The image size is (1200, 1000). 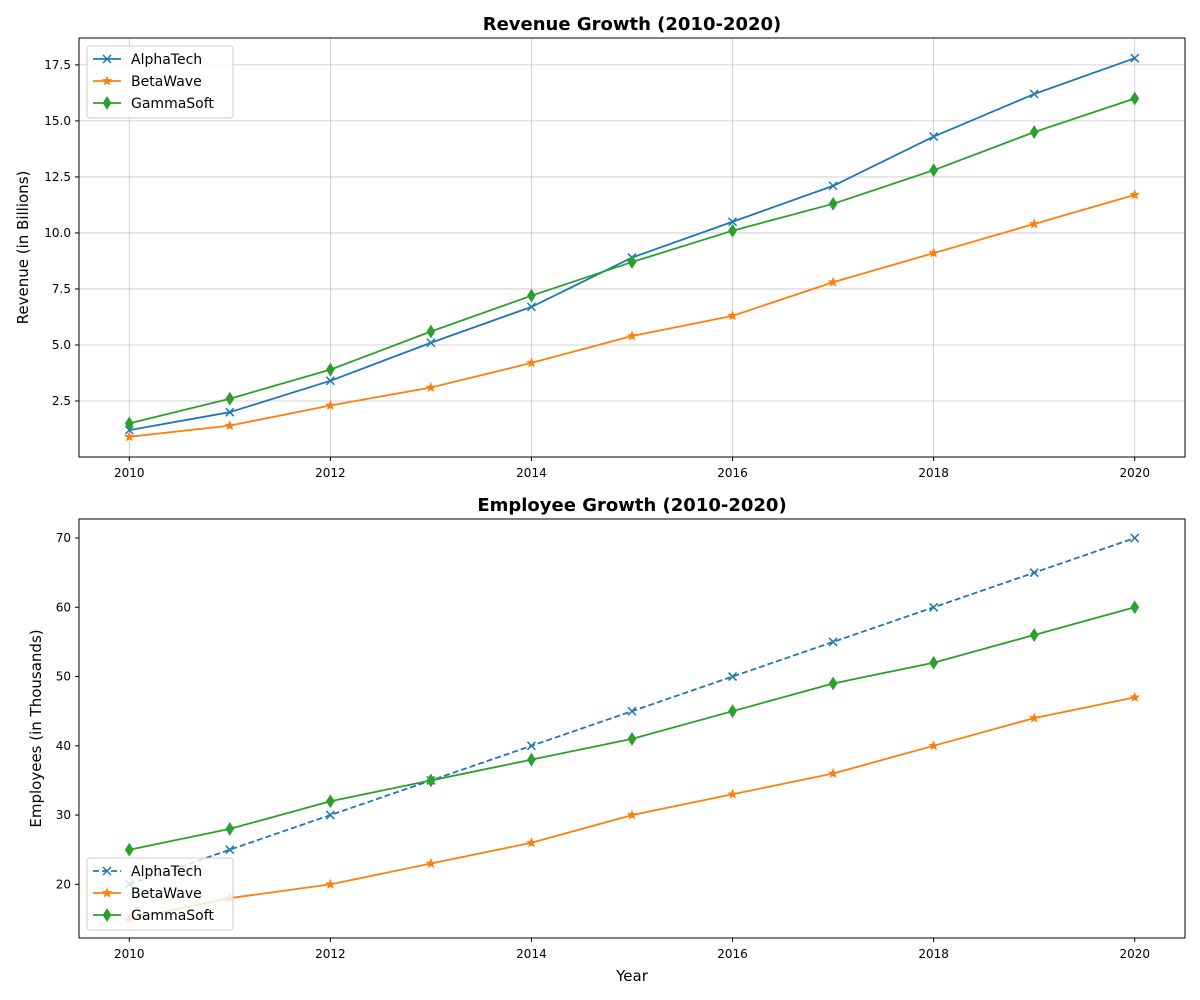 I want to click on y-tick-label: 20, so click(x=63, y=884).